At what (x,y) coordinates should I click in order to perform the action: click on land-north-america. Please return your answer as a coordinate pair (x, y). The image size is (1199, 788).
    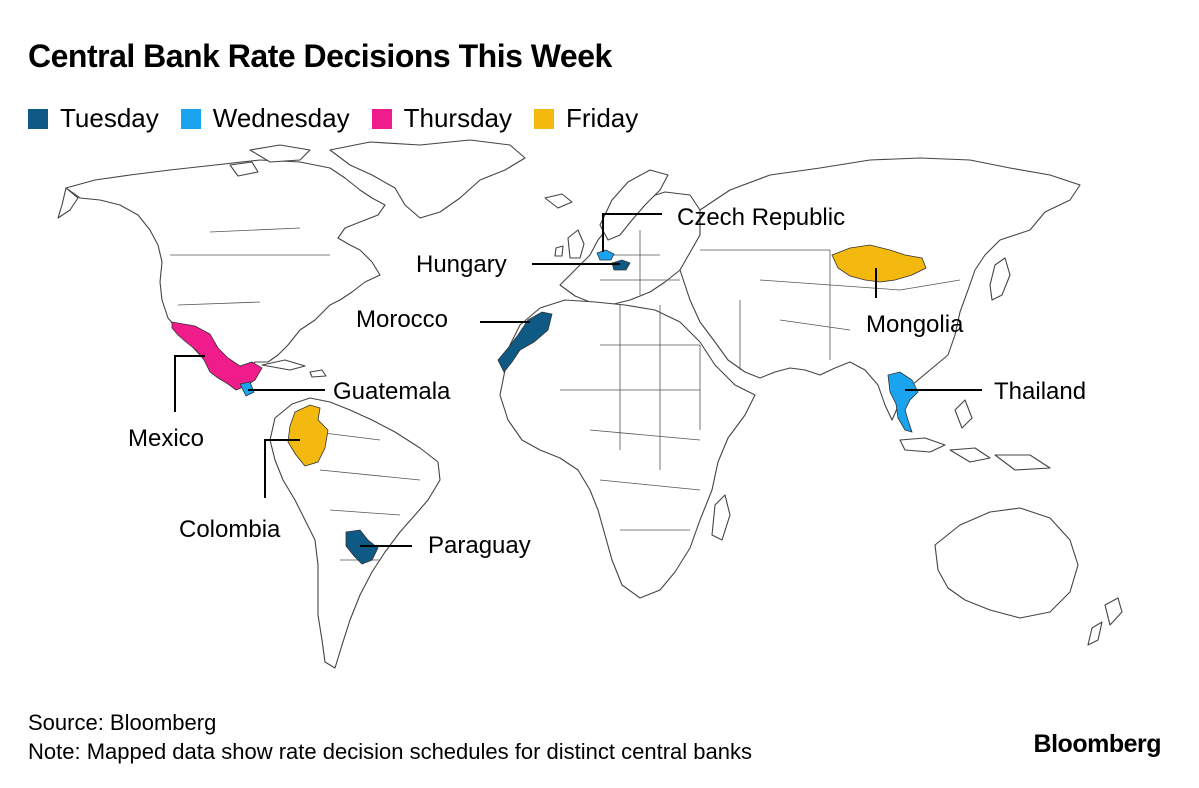
    Looking at the image, I should click on (225, 274).